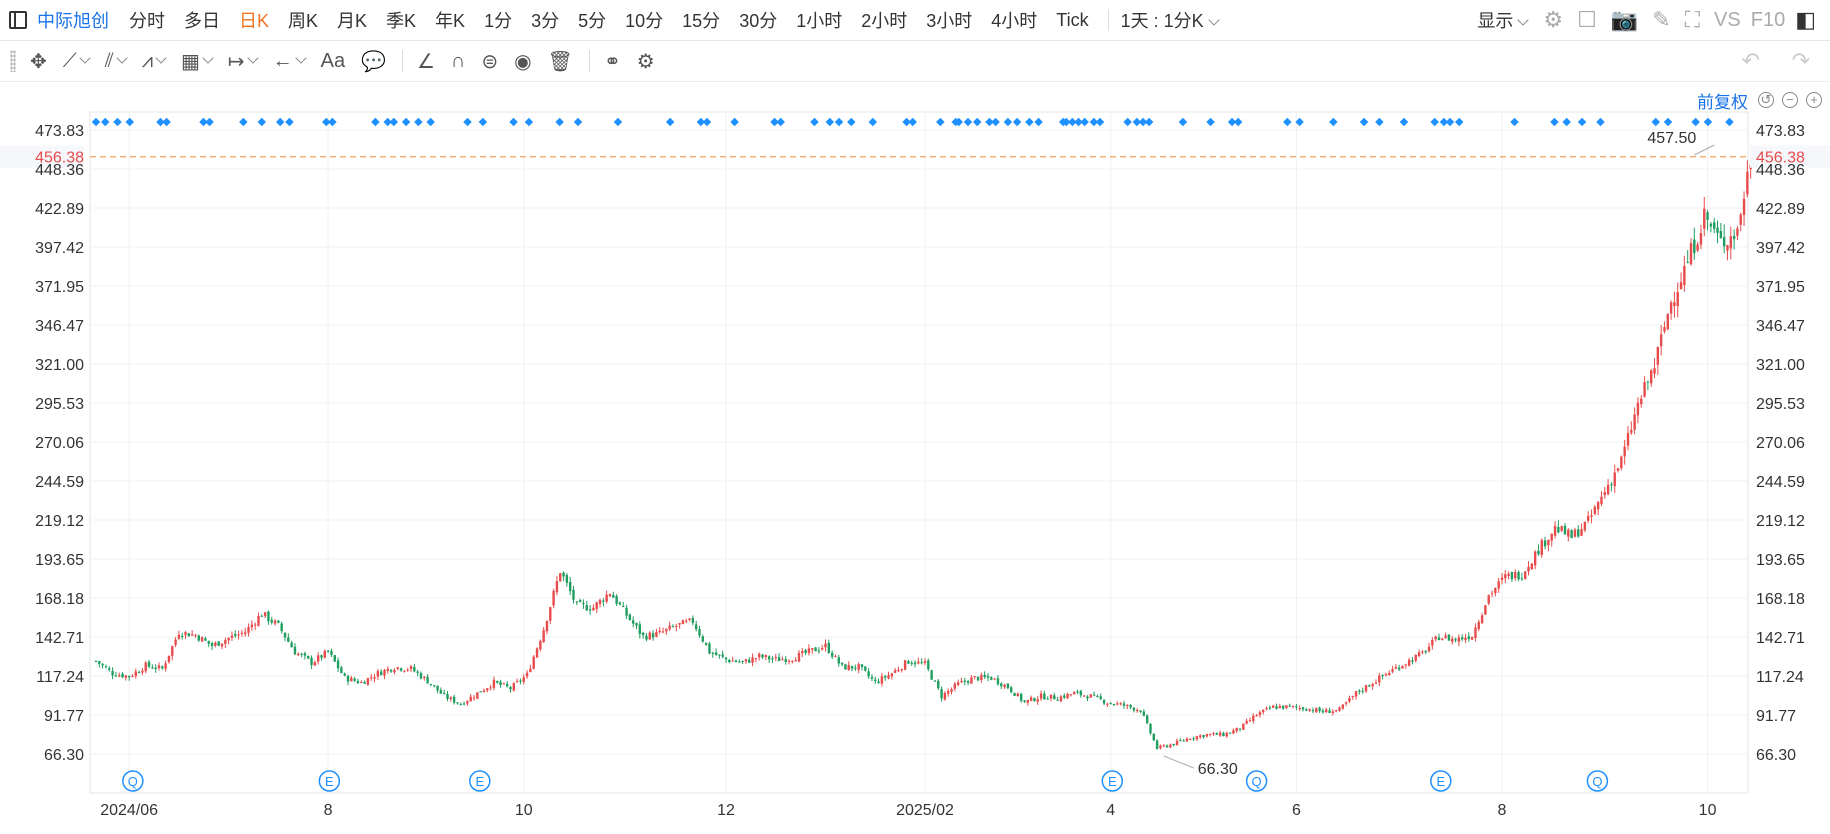 The height and width of the screenshot is (834, 1830). Describe the element at coordinates (644, 21) in the screenshot. I see `period-10min: 10分` at that location.